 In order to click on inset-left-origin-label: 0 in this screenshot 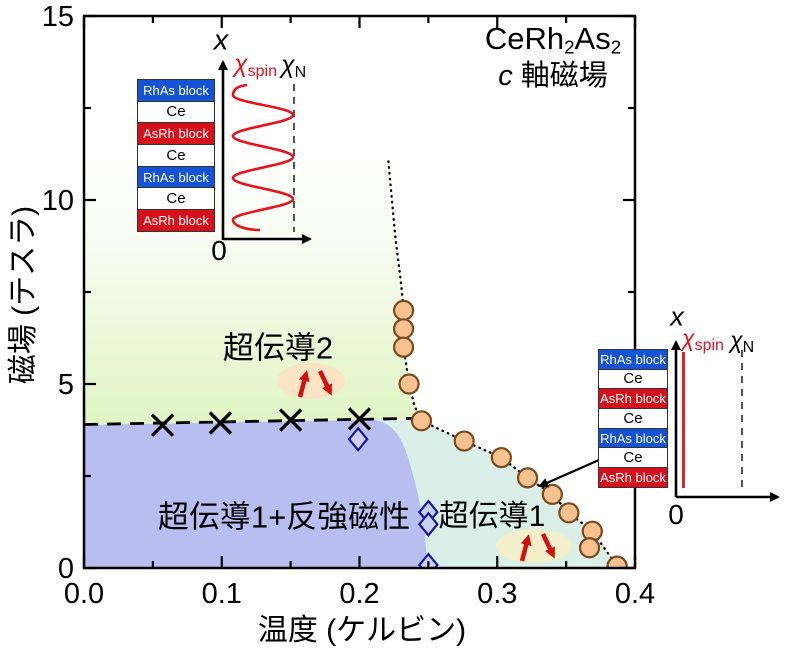, I will do `click(219, 250)`.